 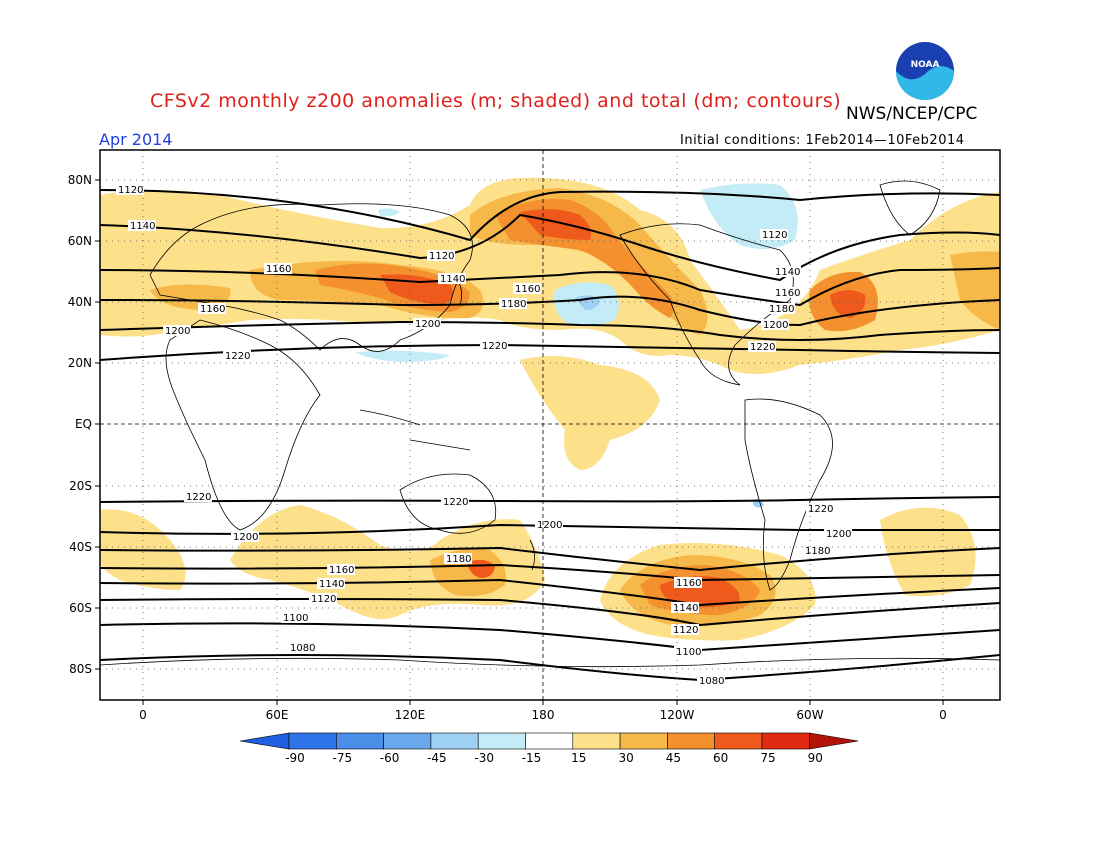 I want to click on coastline-south-america, so click(x=788, y=494).